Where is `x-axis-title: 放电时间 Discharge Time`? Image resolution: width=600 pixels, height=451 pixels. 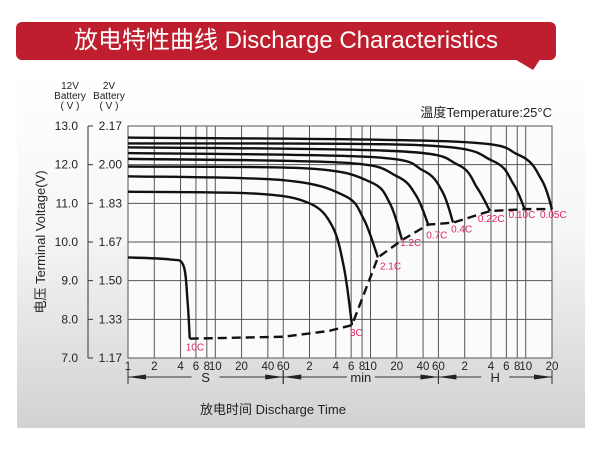 x-axis-title: 放电时间 Discharge Time is located at coordinates (273, 409).